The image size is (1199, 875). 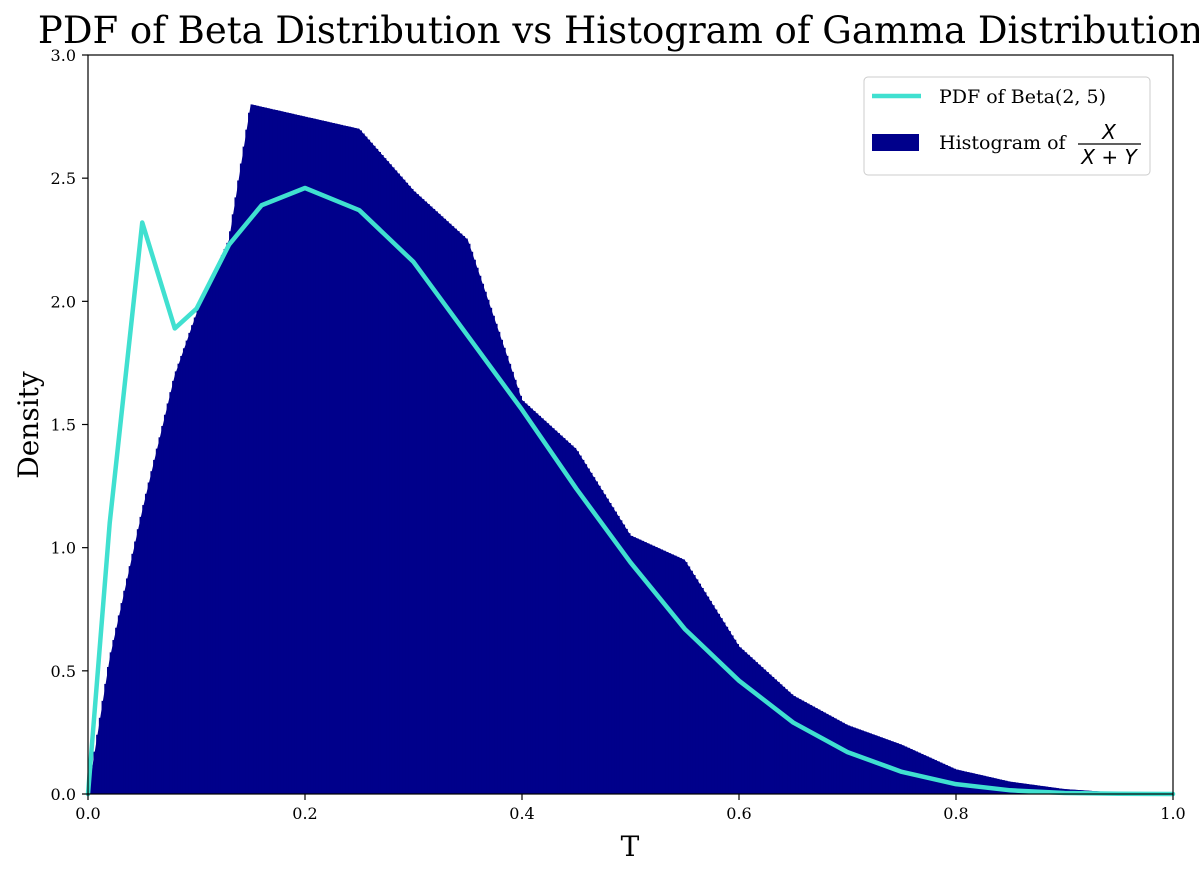 I want to click on x-axis-label: T, so click(x=630, y=846).